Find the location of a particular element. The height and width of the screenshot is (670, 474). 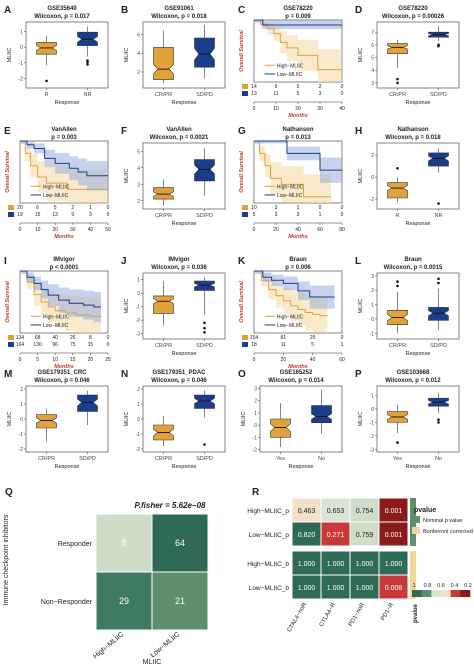

risk-count: 14 is located at coordinates (254, 87).